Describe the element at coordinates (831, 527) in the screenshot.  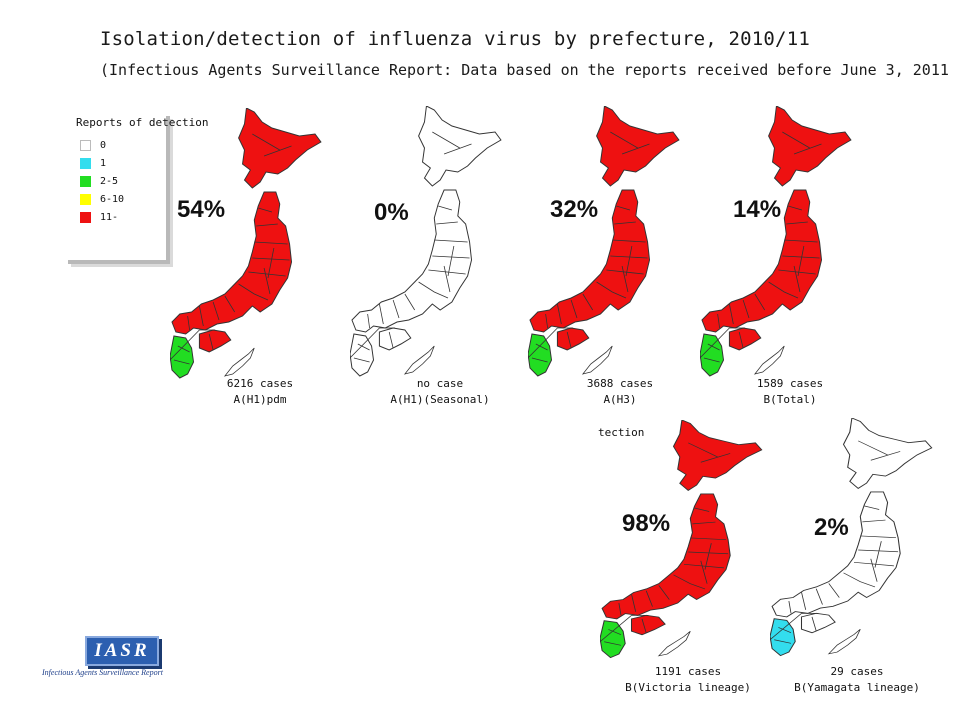
I see `percent-label-b-yamagata: 2%` at that location.